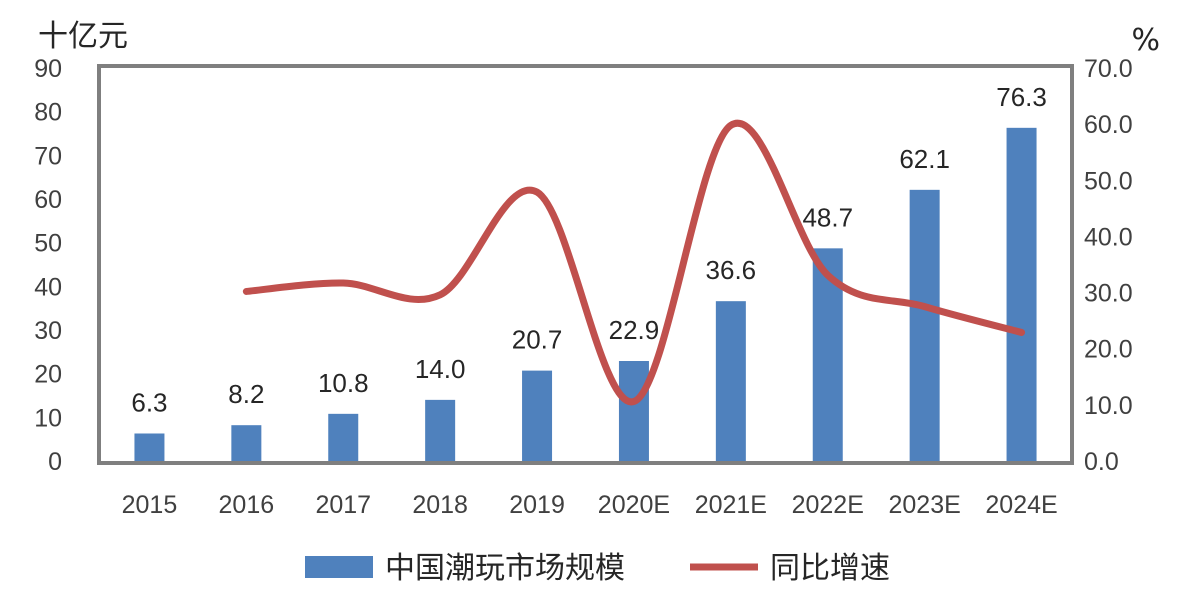  Describe the element at coordinates (925, 505) in the screenshot. I see `x-tick-label: 2023E` at that location.